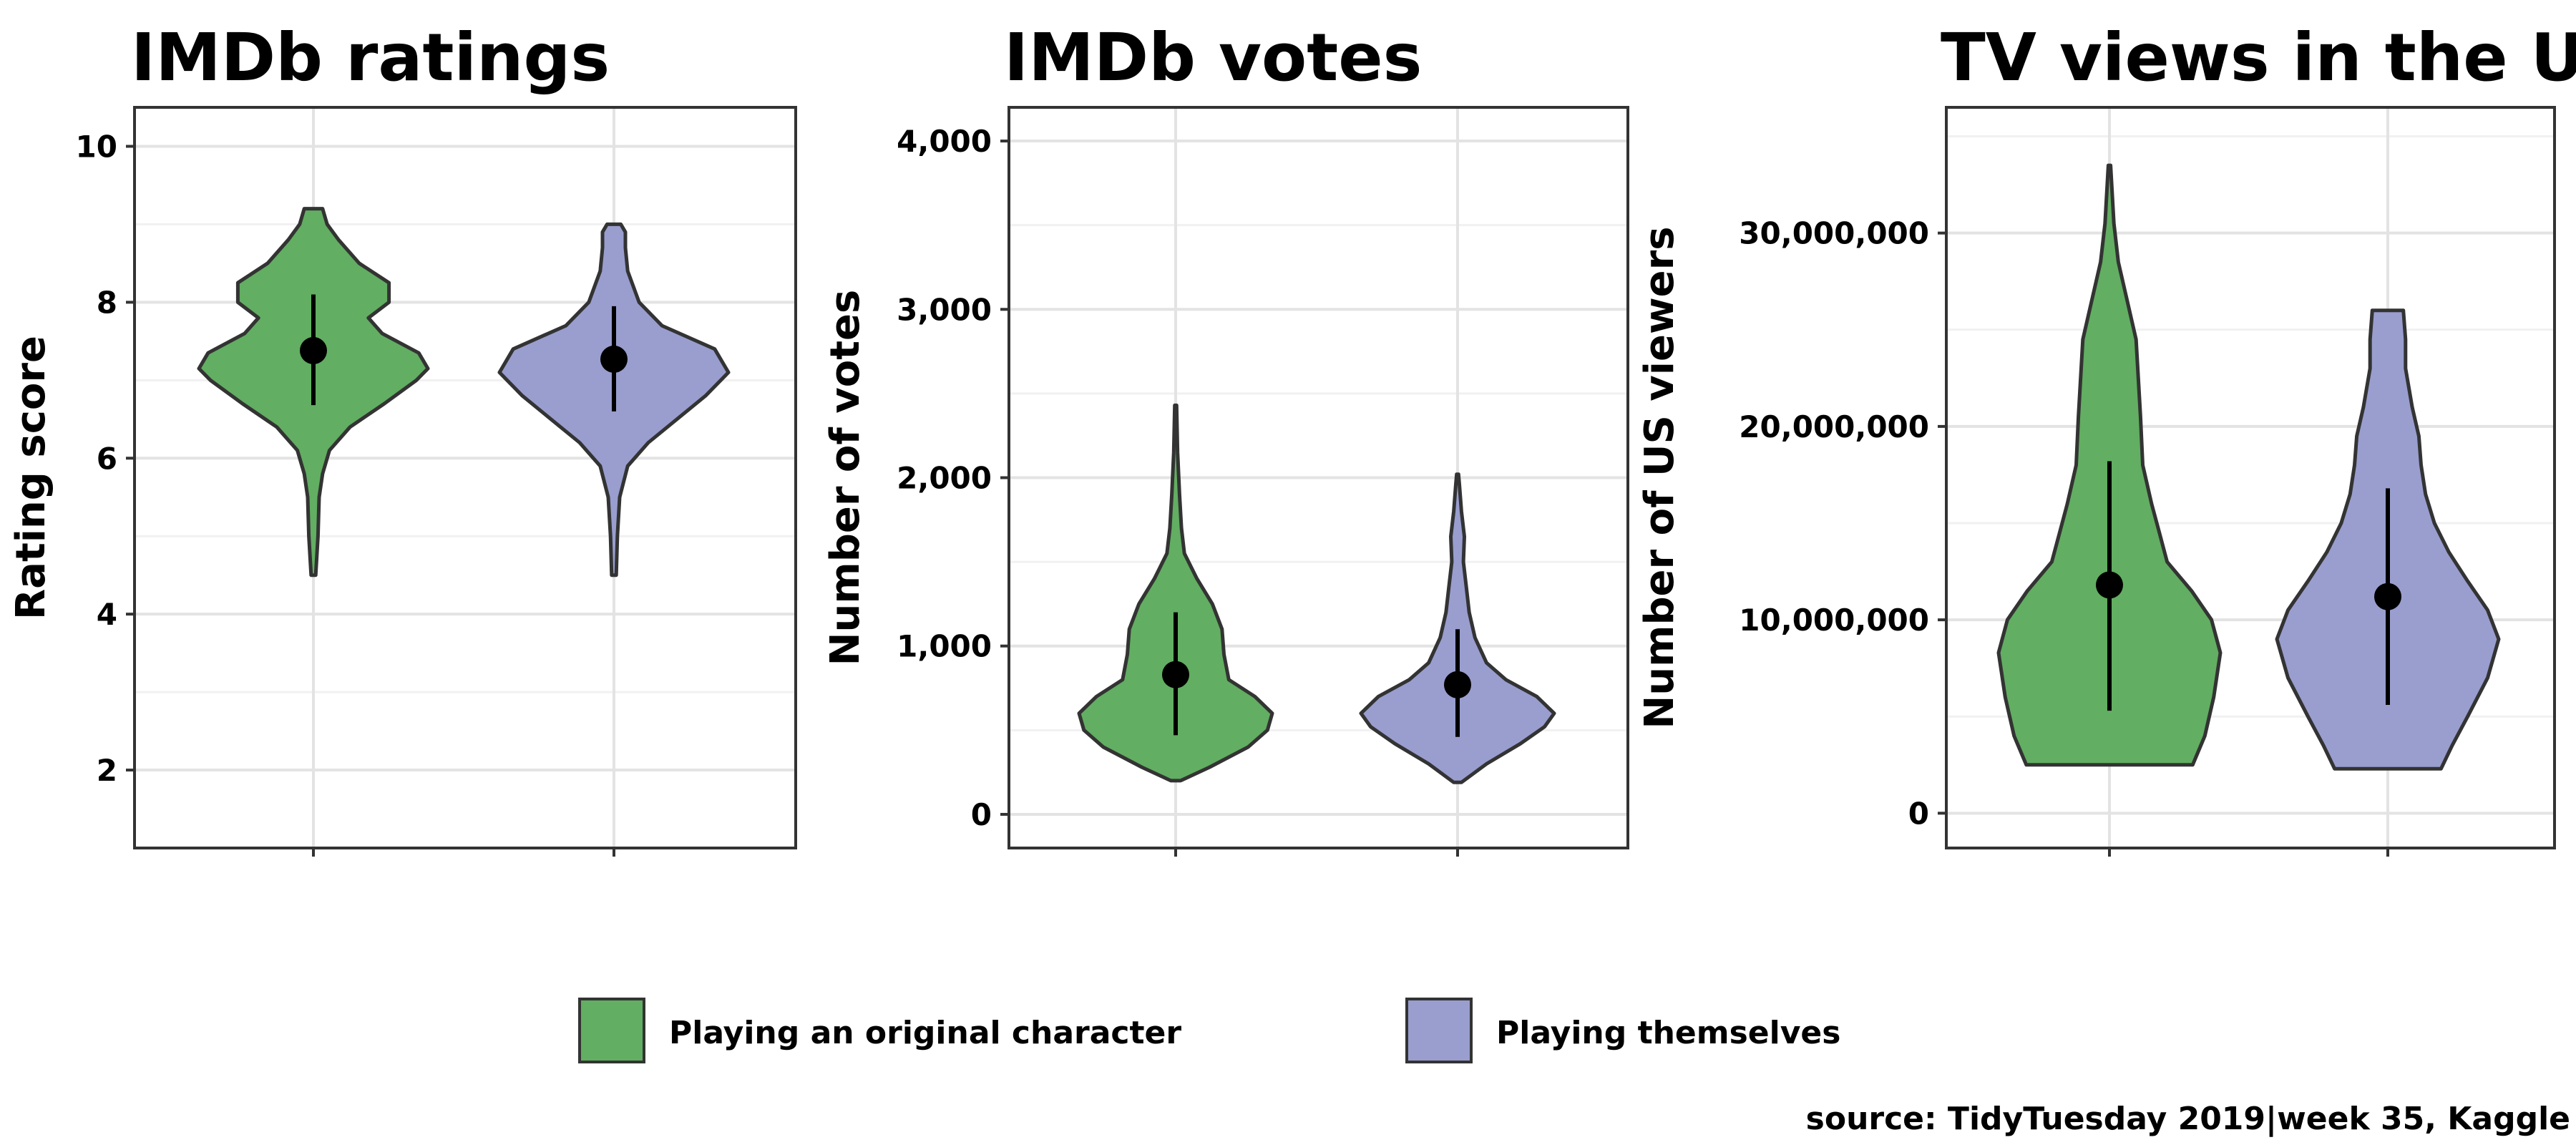 This screenshot has width=2576, height=1145. I want to click on panel-title: IMDb votes, so click(1213, 57).